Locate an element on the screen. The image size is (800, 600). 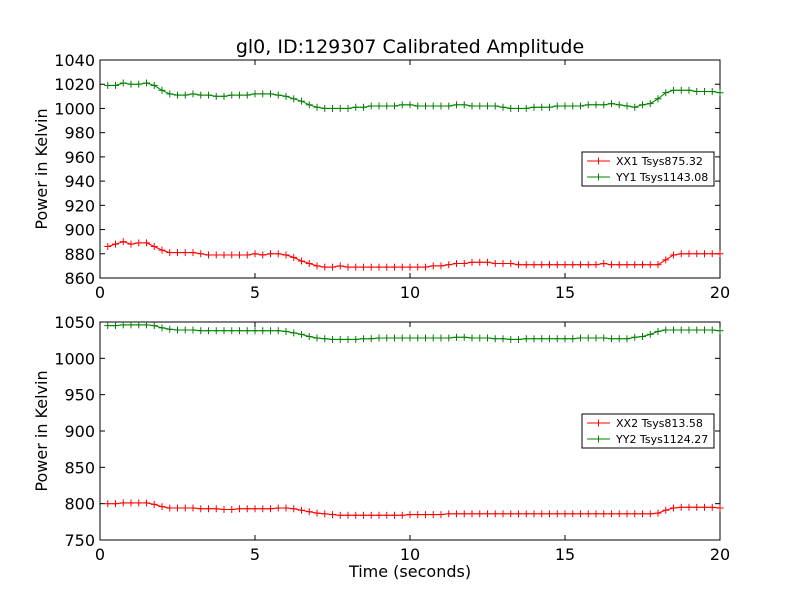
y-tick-label: 980 is located at coordinates (79, 133).